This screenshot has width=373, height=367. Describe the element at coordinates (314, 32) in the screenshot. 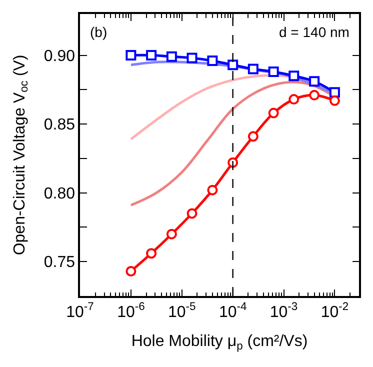

I see `annotation: d = 140 nm` at that location.